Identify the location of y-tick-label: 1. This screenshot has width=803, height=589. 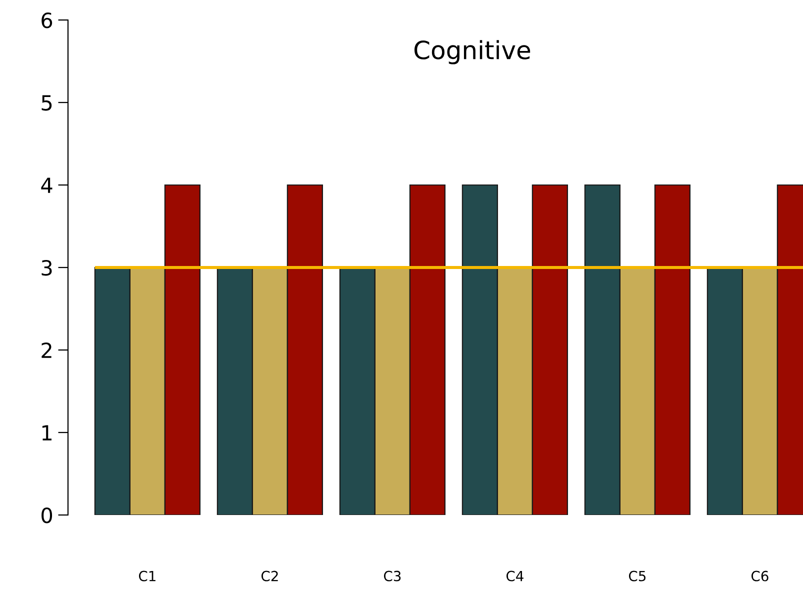
(47, 432).